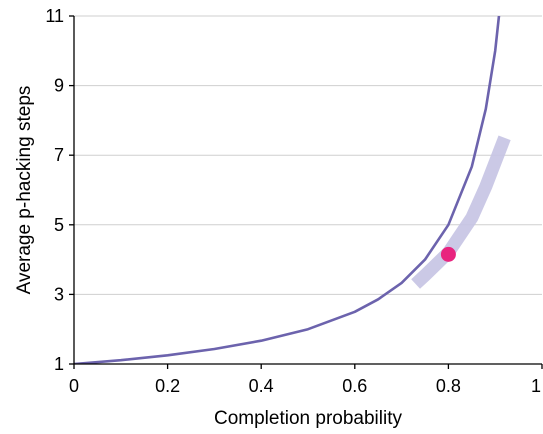 The height and width of the screenshot is (434, 543). I want to click on y-tick-label: 9, so click(59, 86).